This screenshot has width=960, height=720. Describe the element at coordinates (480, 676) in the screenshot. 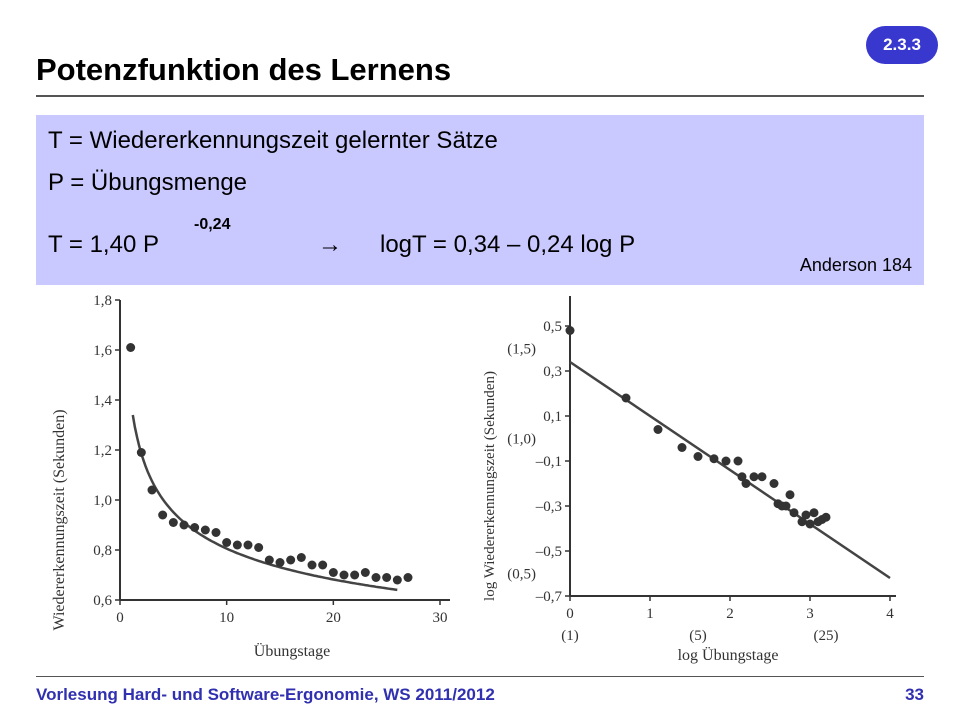

I see `footer-divider` at that location.